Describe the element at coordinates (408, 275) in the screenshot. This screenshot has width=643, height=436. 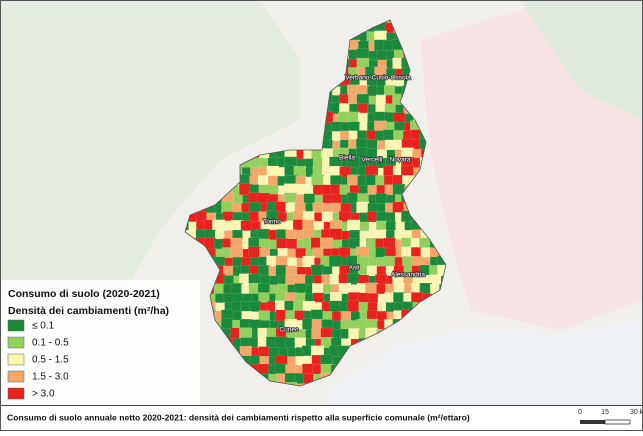
I see `place-label: Alessandria` at that location.